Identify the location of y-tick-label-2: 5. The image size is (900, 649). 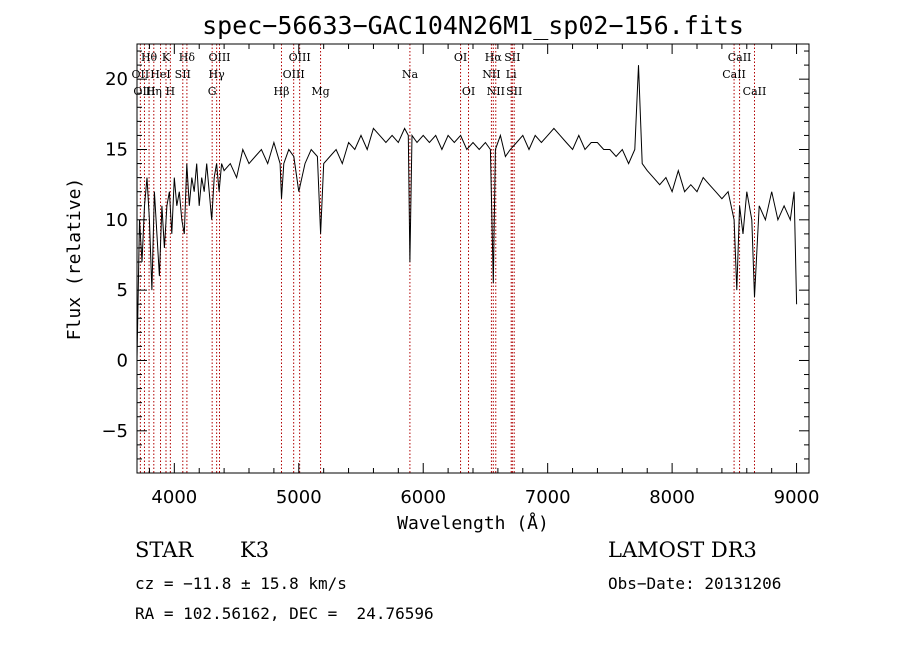
(122, 290).